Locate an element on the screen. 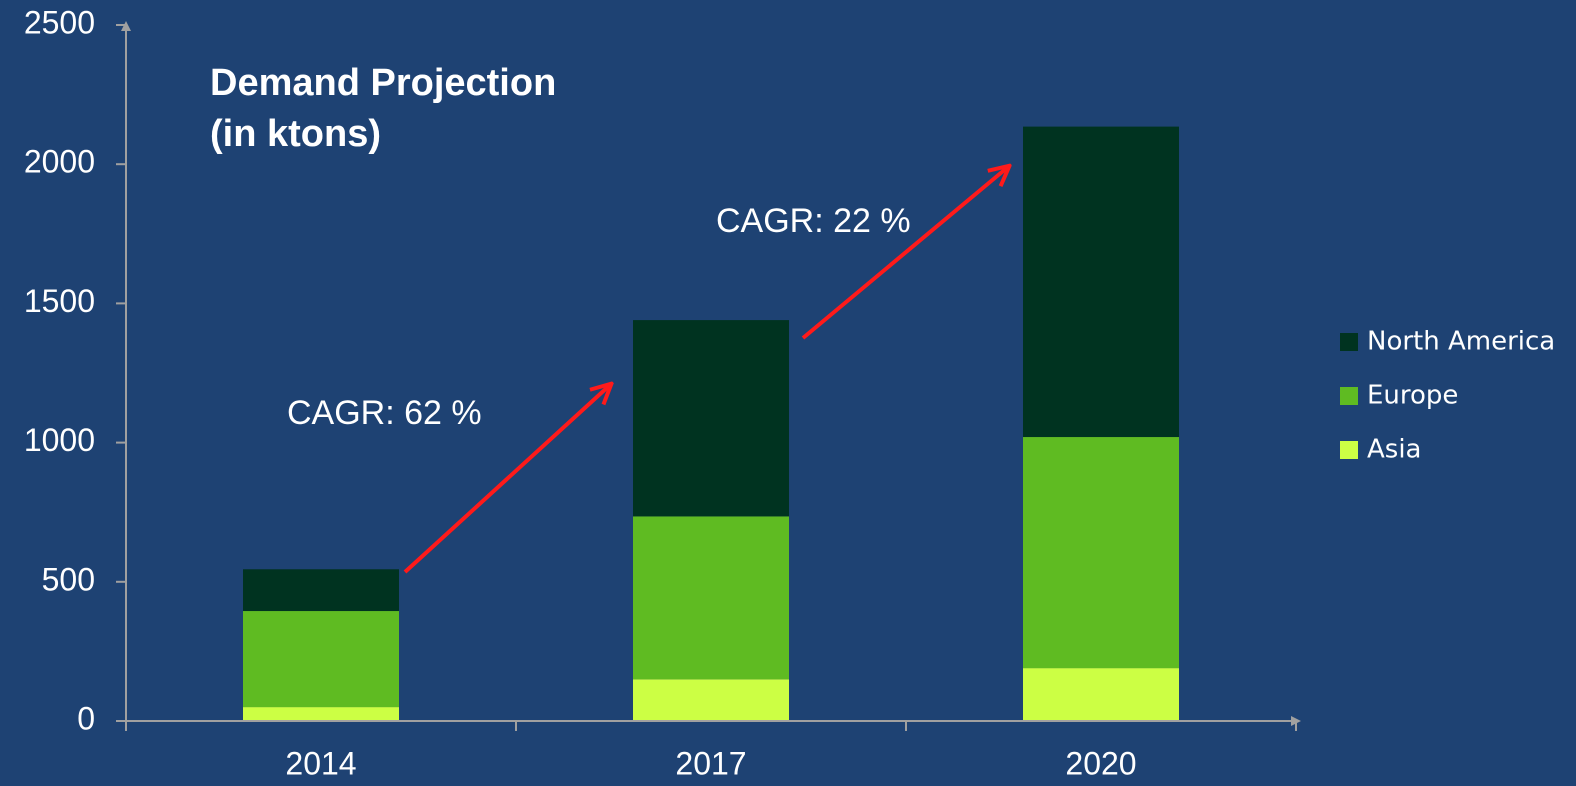 The height and width of the screenshot is (786, 1576). chart-title: Demand Projection (in ktons) is located at coordinates (383, 108).